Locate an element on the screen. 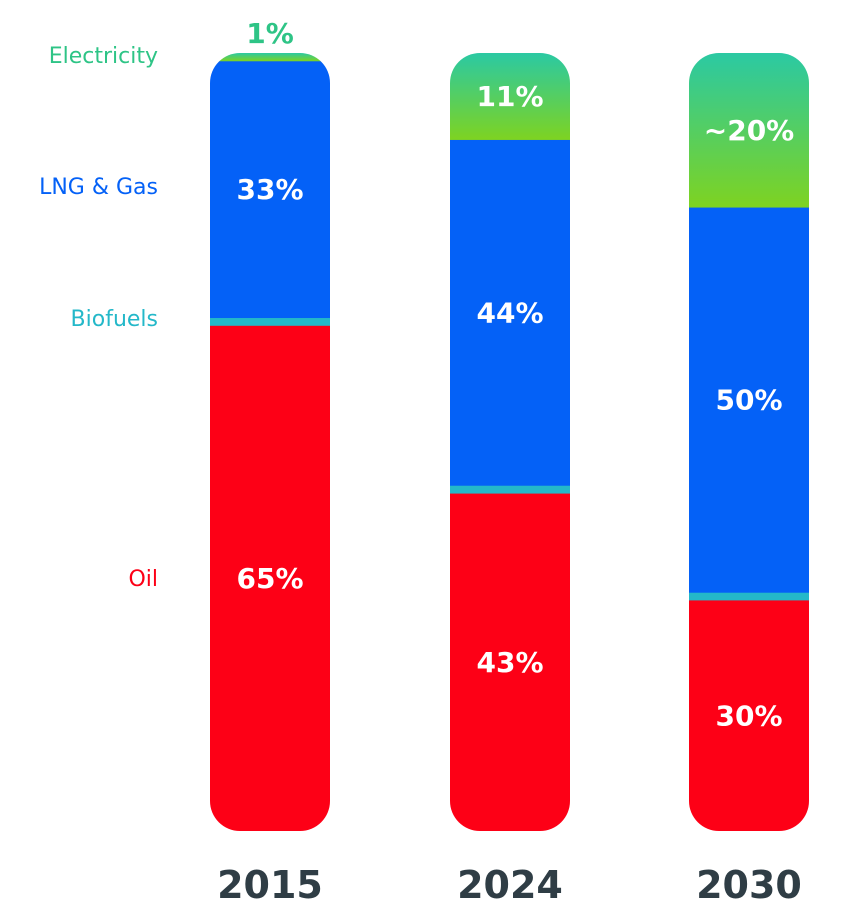 Image resolution: width=861 pixels, height=913 pixels. bar-segment-lng-gas-2030 is located at coordinates (749, 400).